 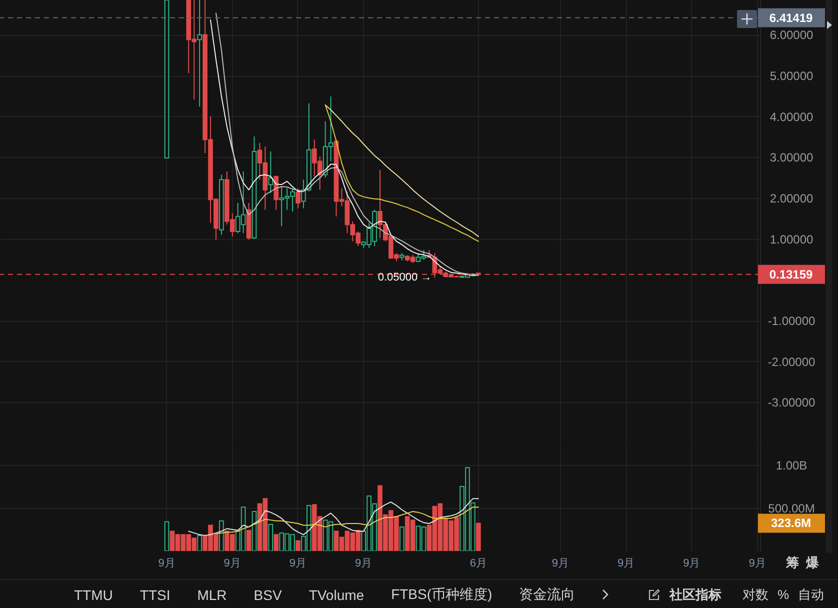 I want to click on text: 323.6M, so click(x=791, y=523).